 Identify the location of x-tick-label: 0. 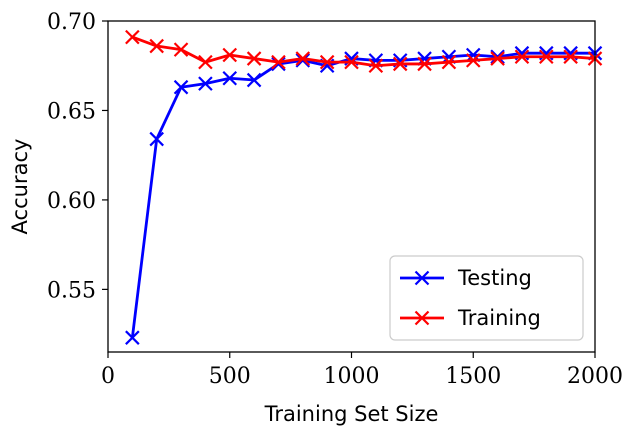
(108, 376).